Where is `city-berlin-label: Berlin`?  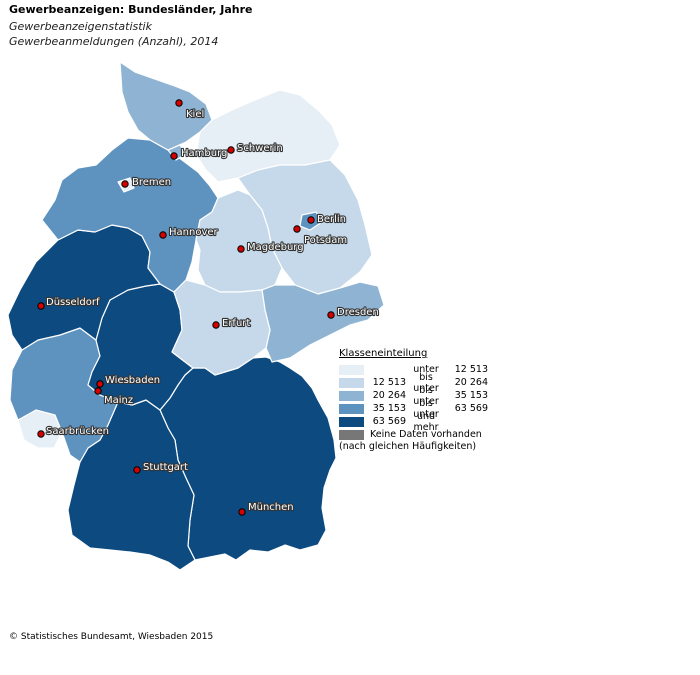
city-berlin-label: Berlin is located at coordinates (331, 219).